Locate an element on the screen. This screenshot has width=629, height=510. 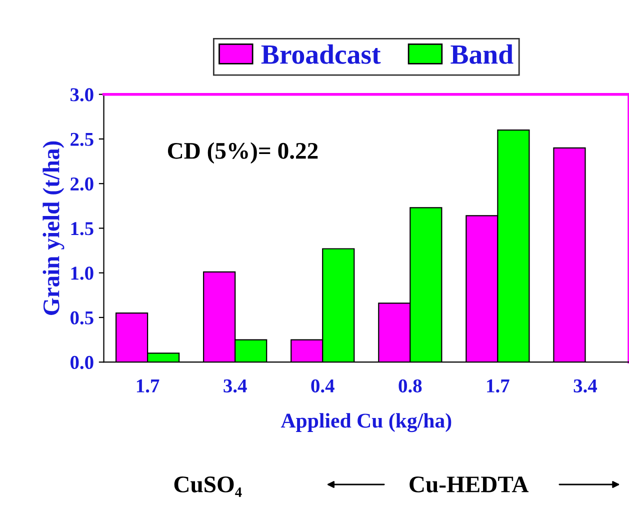
y-tick-label: 3.0 is located at coordinates (82, 95).